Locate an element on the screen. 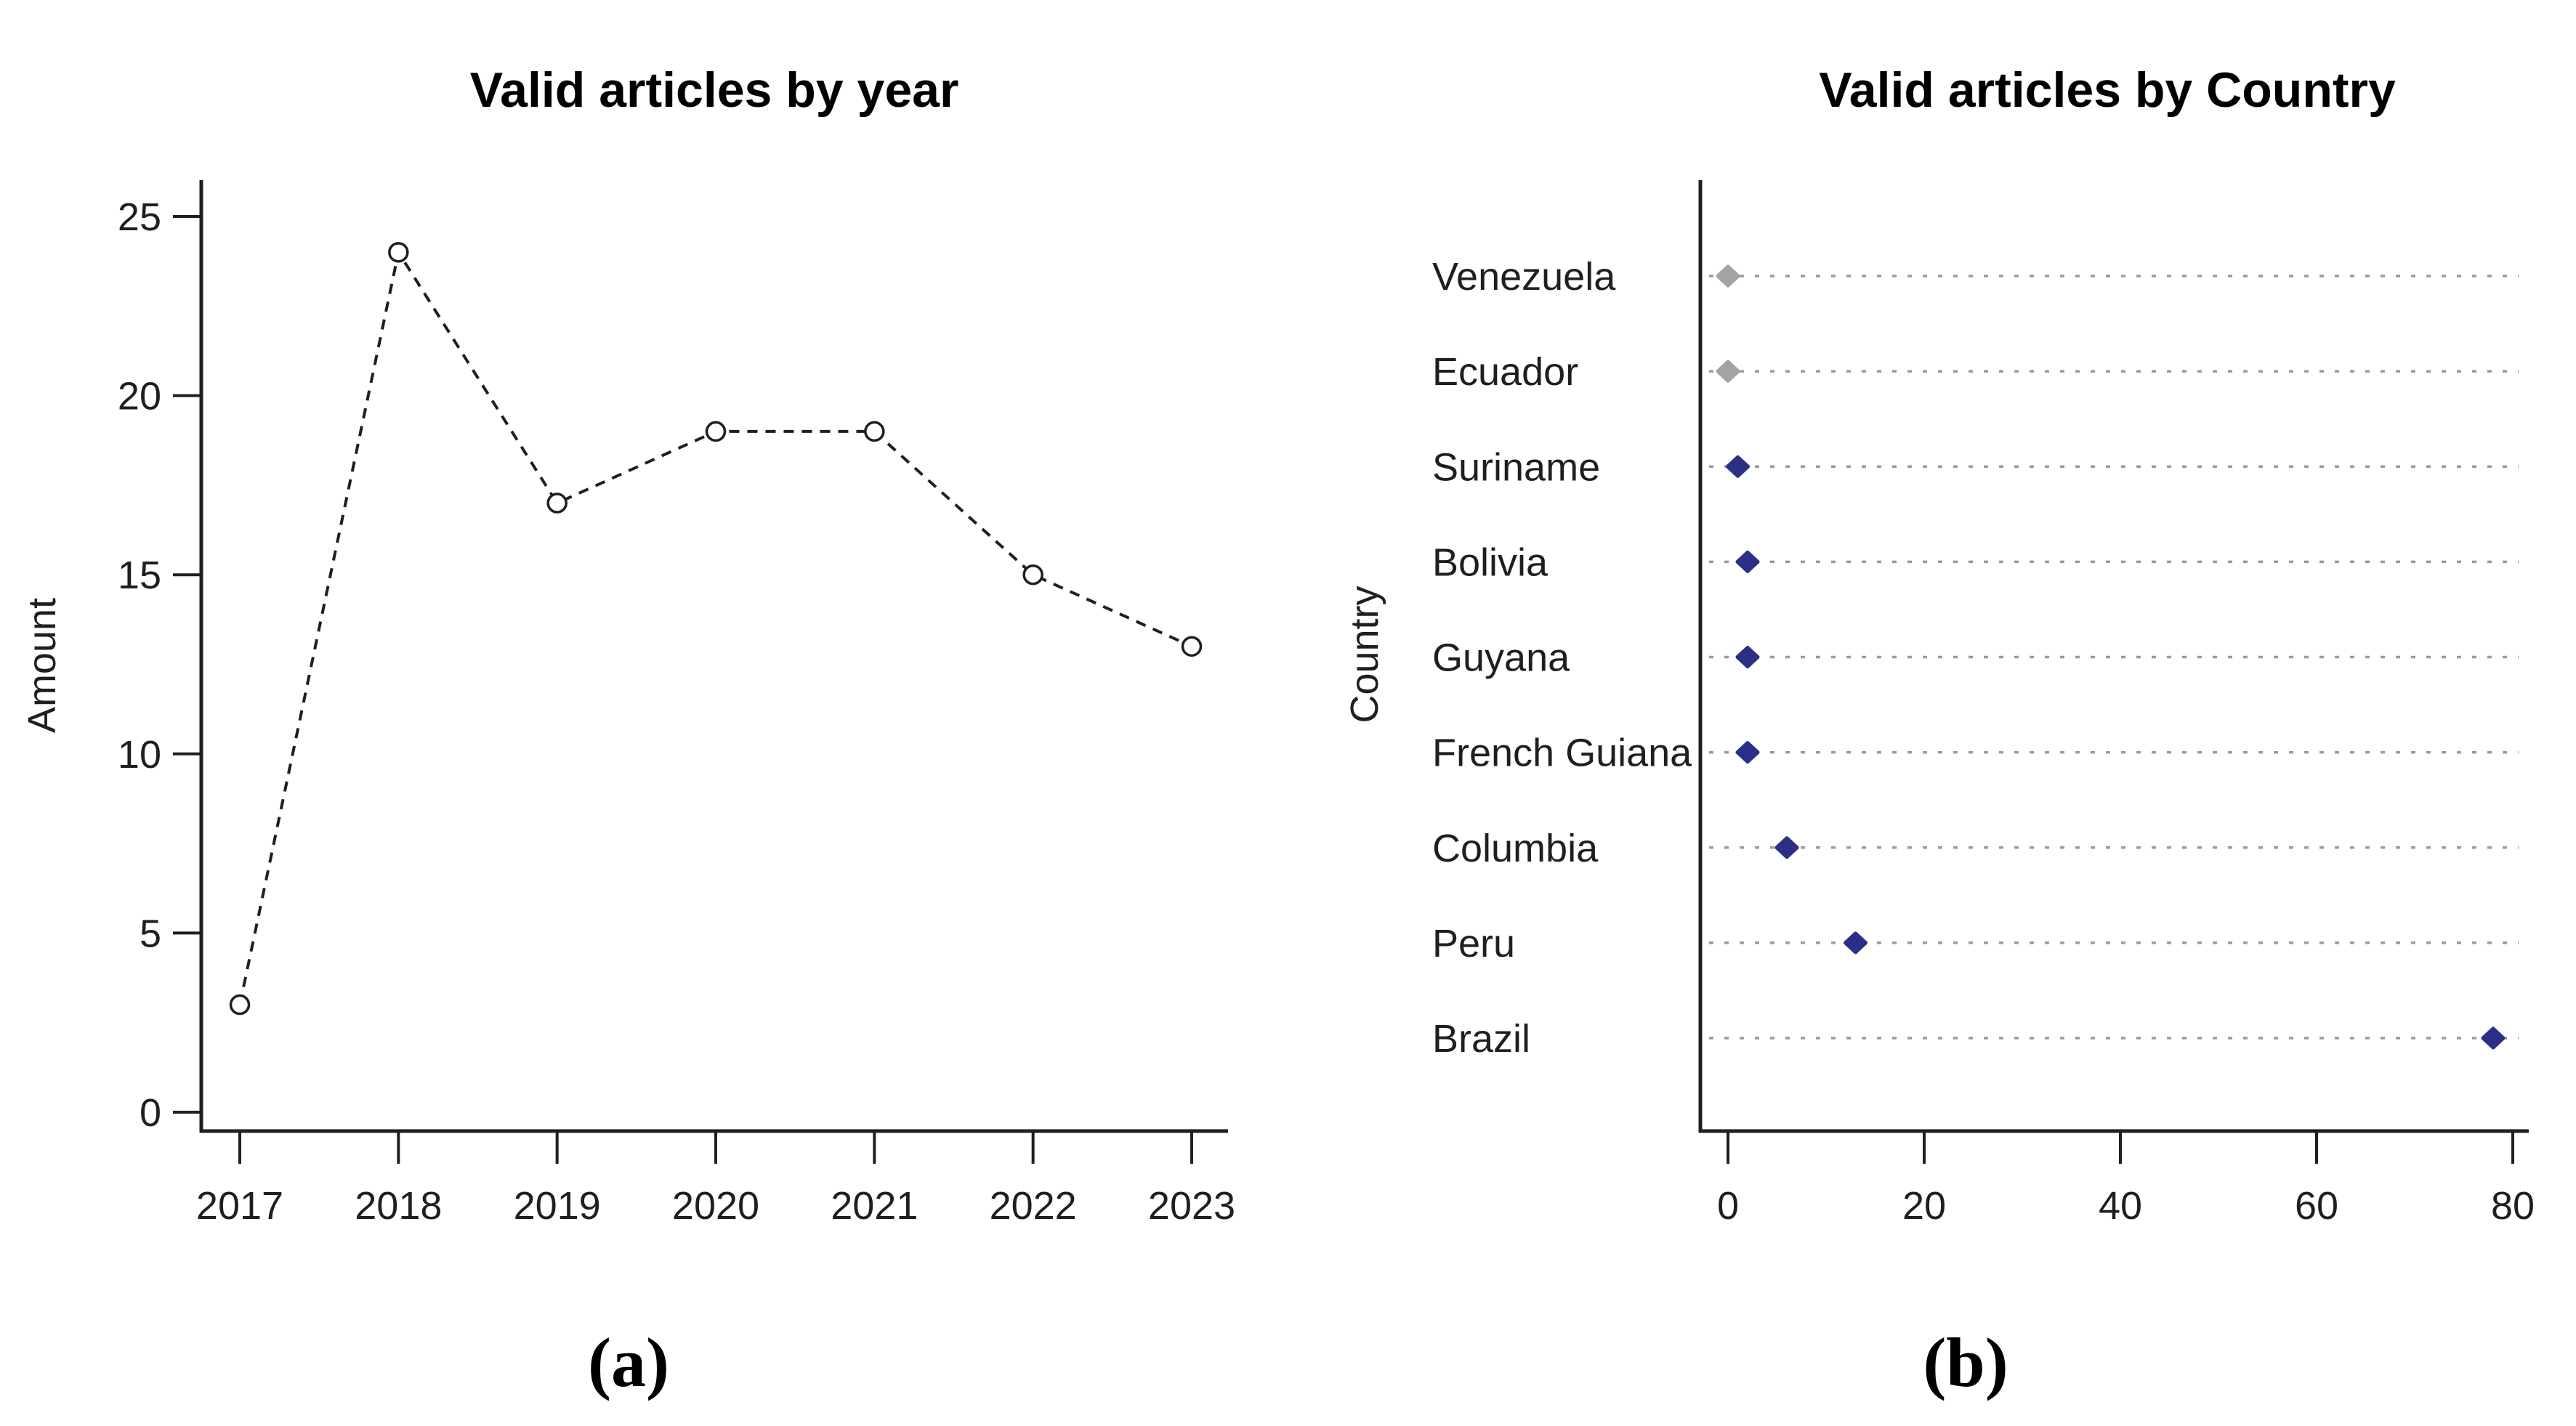  a-x-tick-label: 2017 is located at coordinates (240, 1206).